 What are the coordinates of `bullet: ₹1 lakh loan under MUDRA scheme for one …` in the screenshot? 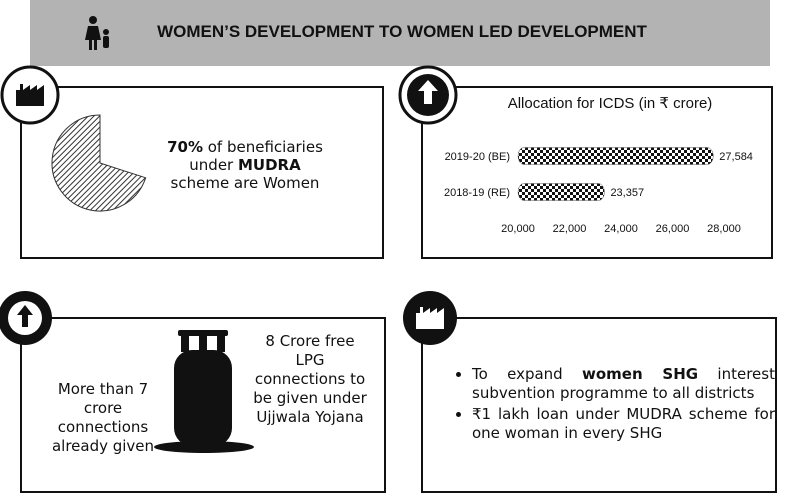 It's located at (623, 424).